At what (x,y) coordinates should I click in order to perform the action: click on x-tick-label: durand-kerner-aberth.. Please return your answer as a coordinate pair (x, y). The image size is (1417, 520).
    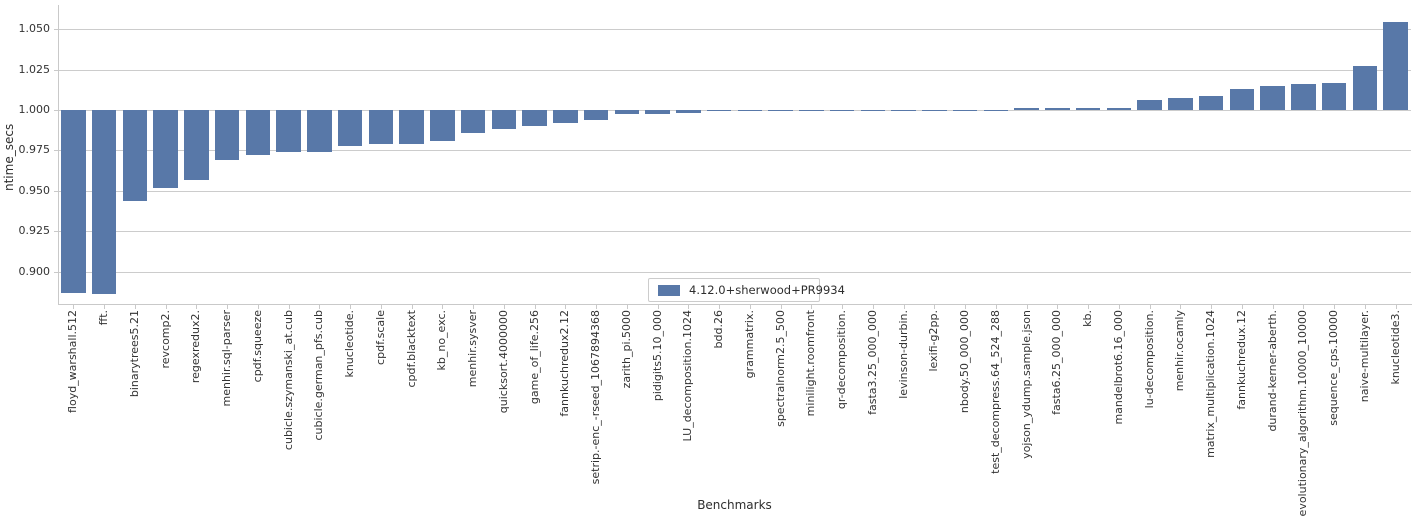
    Looking at the image, I should click on (1272, 371).